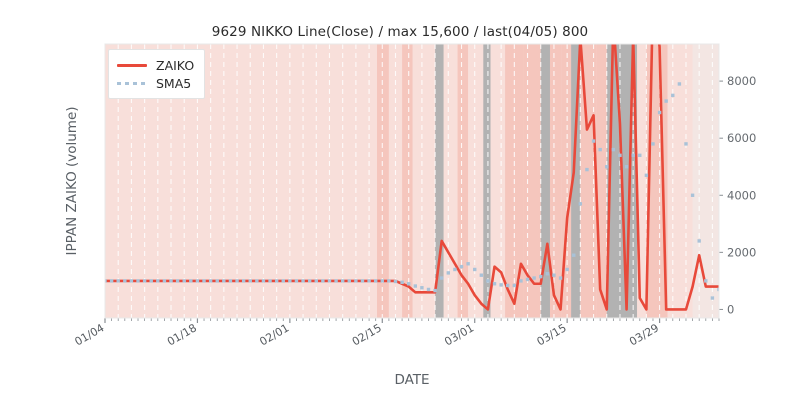  Describe the element at coordinates (552, 334) in the screenshot. I see `svg-text: 03/15` at that location.